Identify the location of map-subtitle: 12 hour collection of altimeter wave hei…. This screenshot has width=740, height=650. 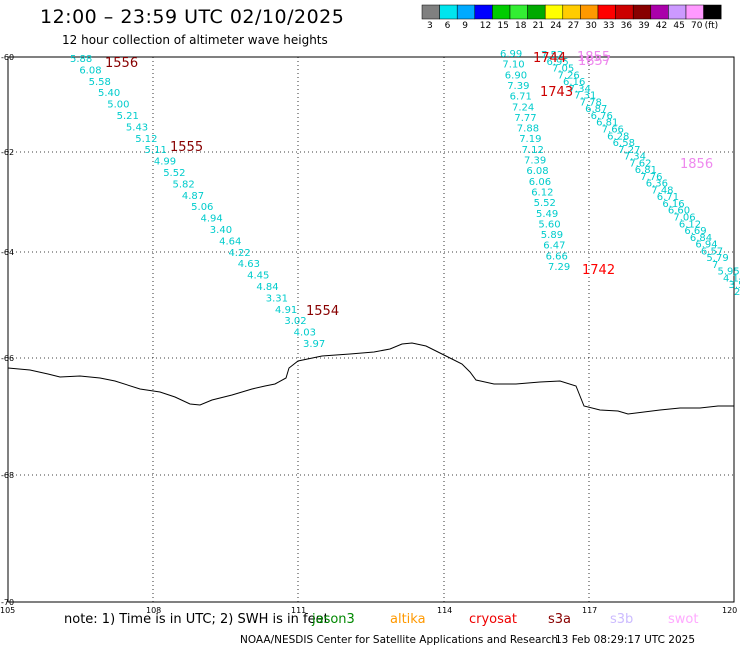
(195, 40).